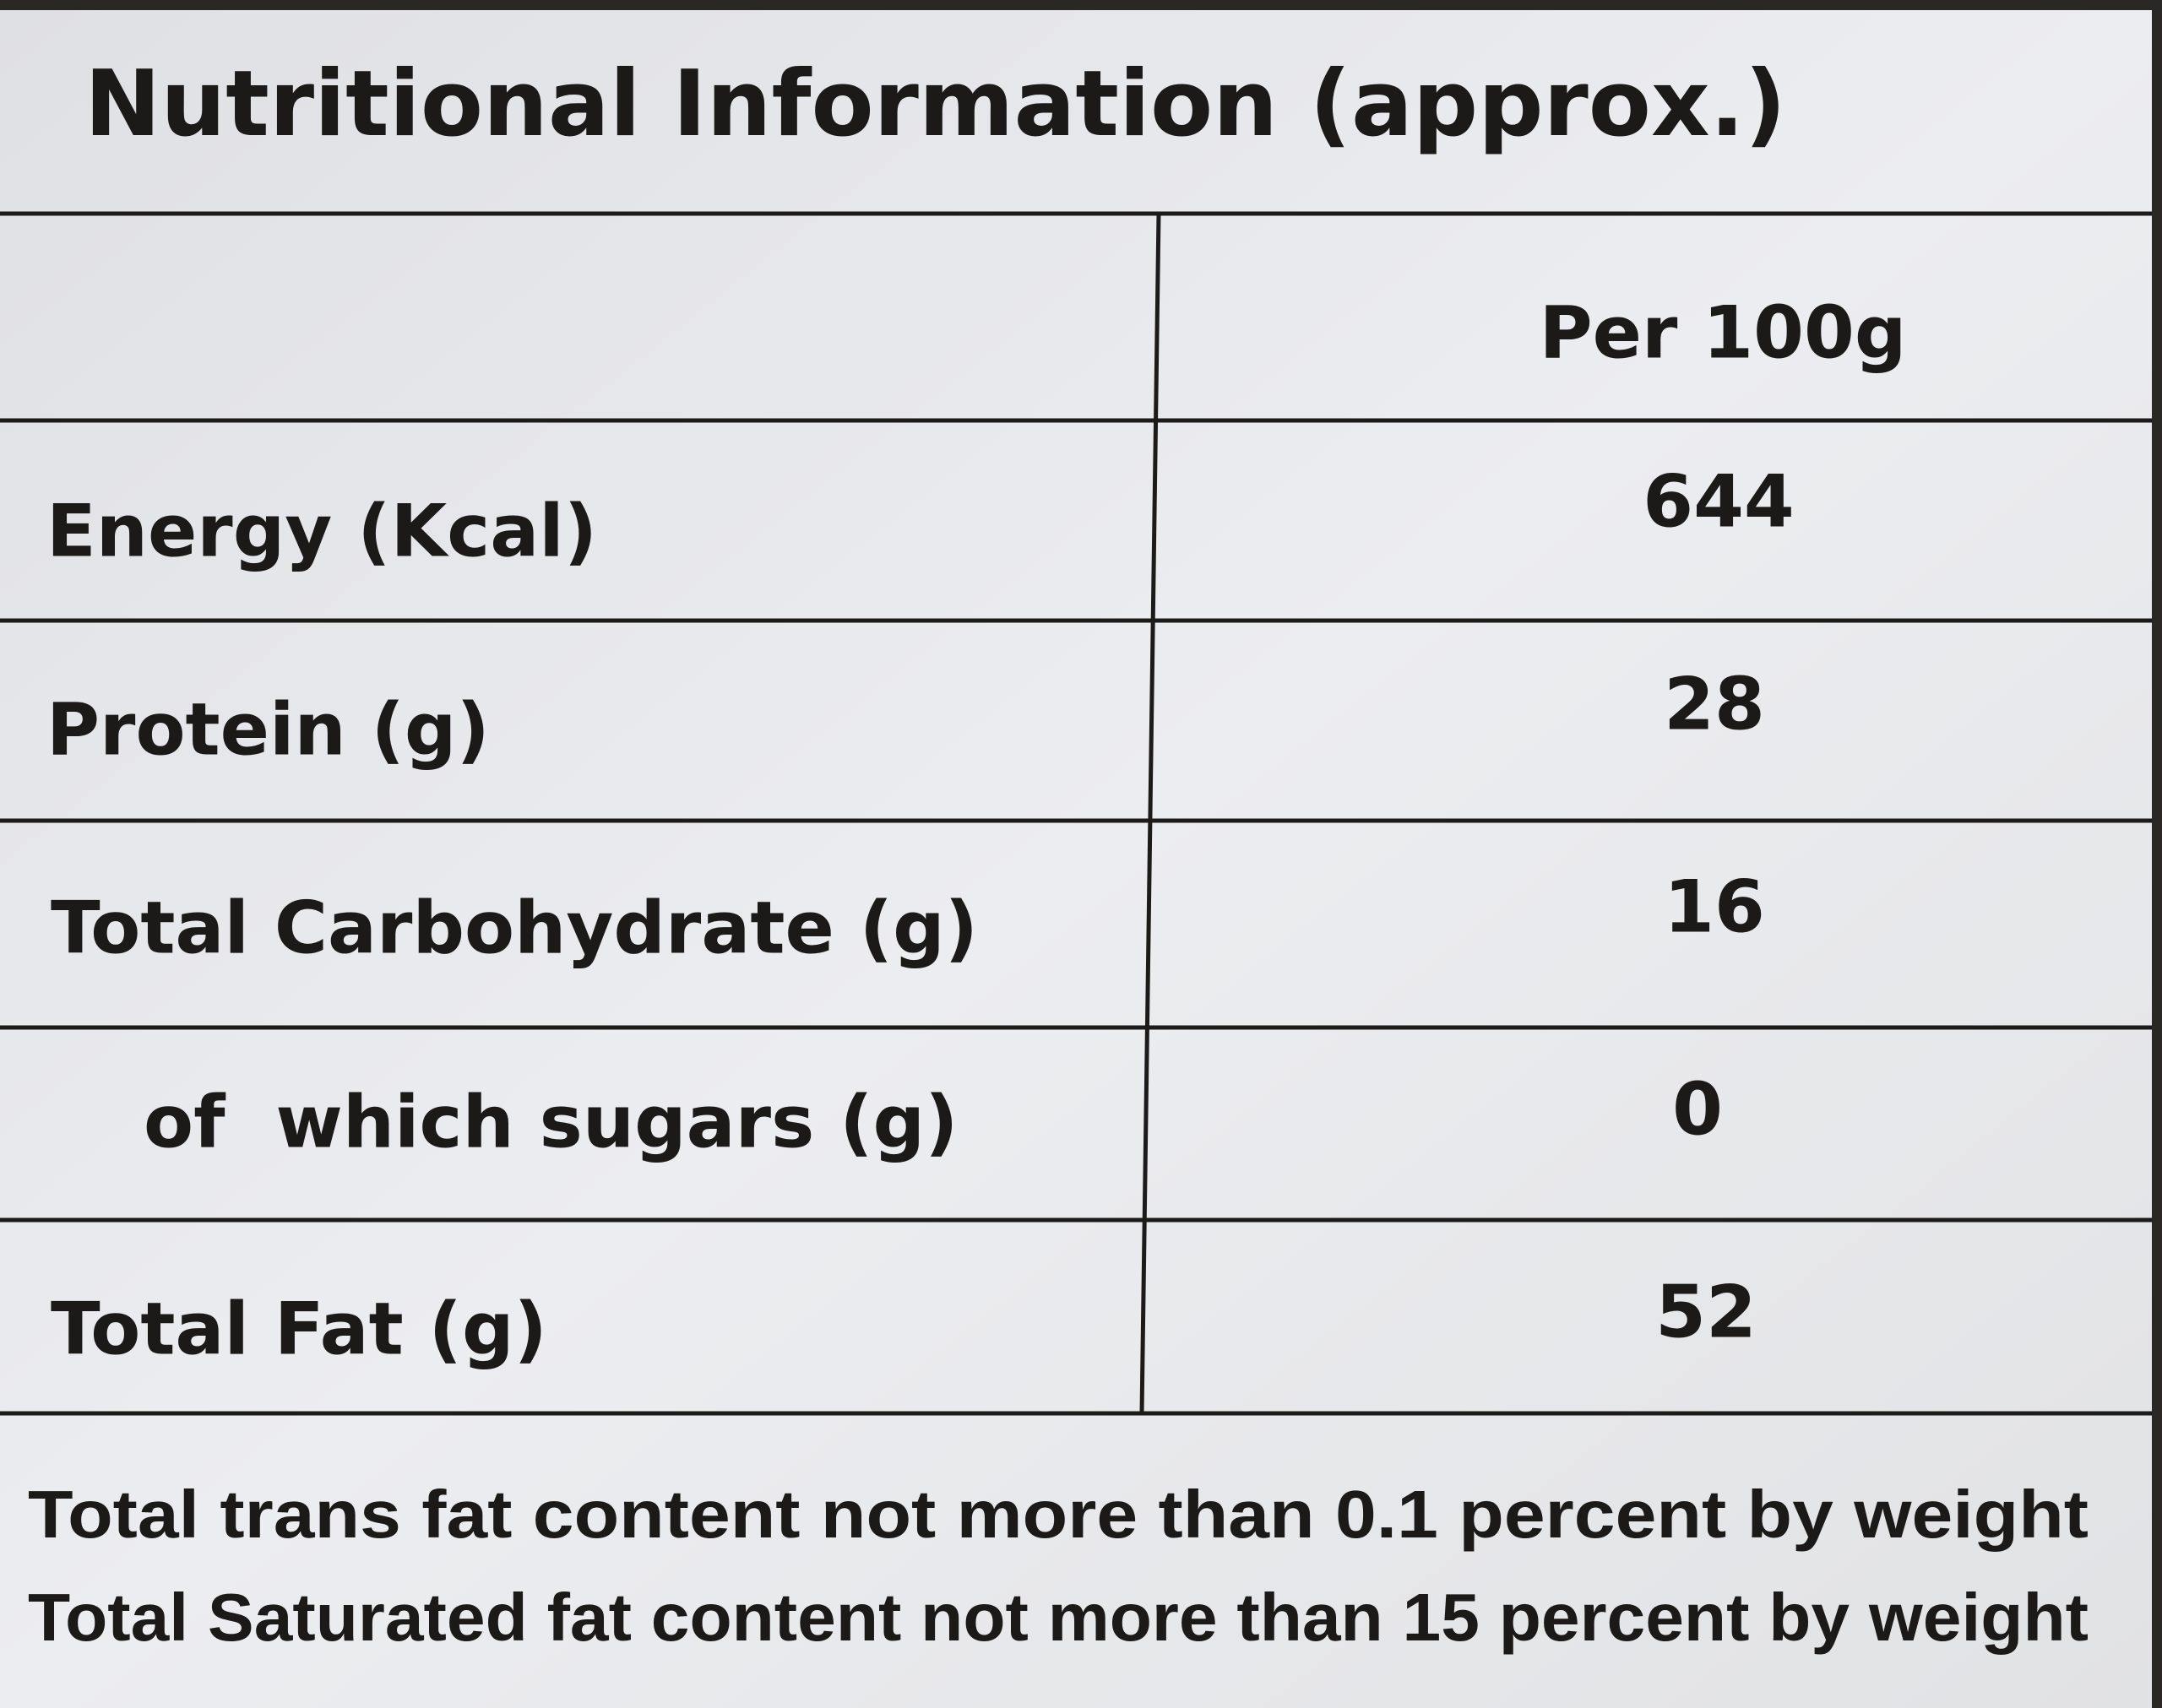  What do you see at coordinates (299, 1329) in the screenshot?
I see `row-label: Total Fat (g)` at bounding box center [299, 1329].